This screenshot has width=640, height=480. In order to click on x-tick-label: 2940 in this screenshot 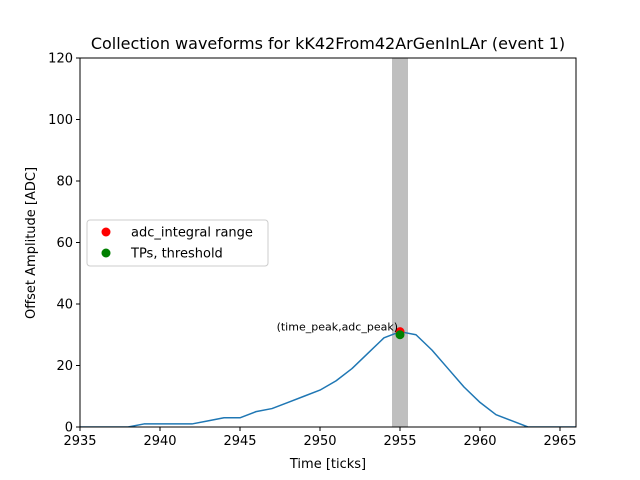, I will do `click(159, 441)`.